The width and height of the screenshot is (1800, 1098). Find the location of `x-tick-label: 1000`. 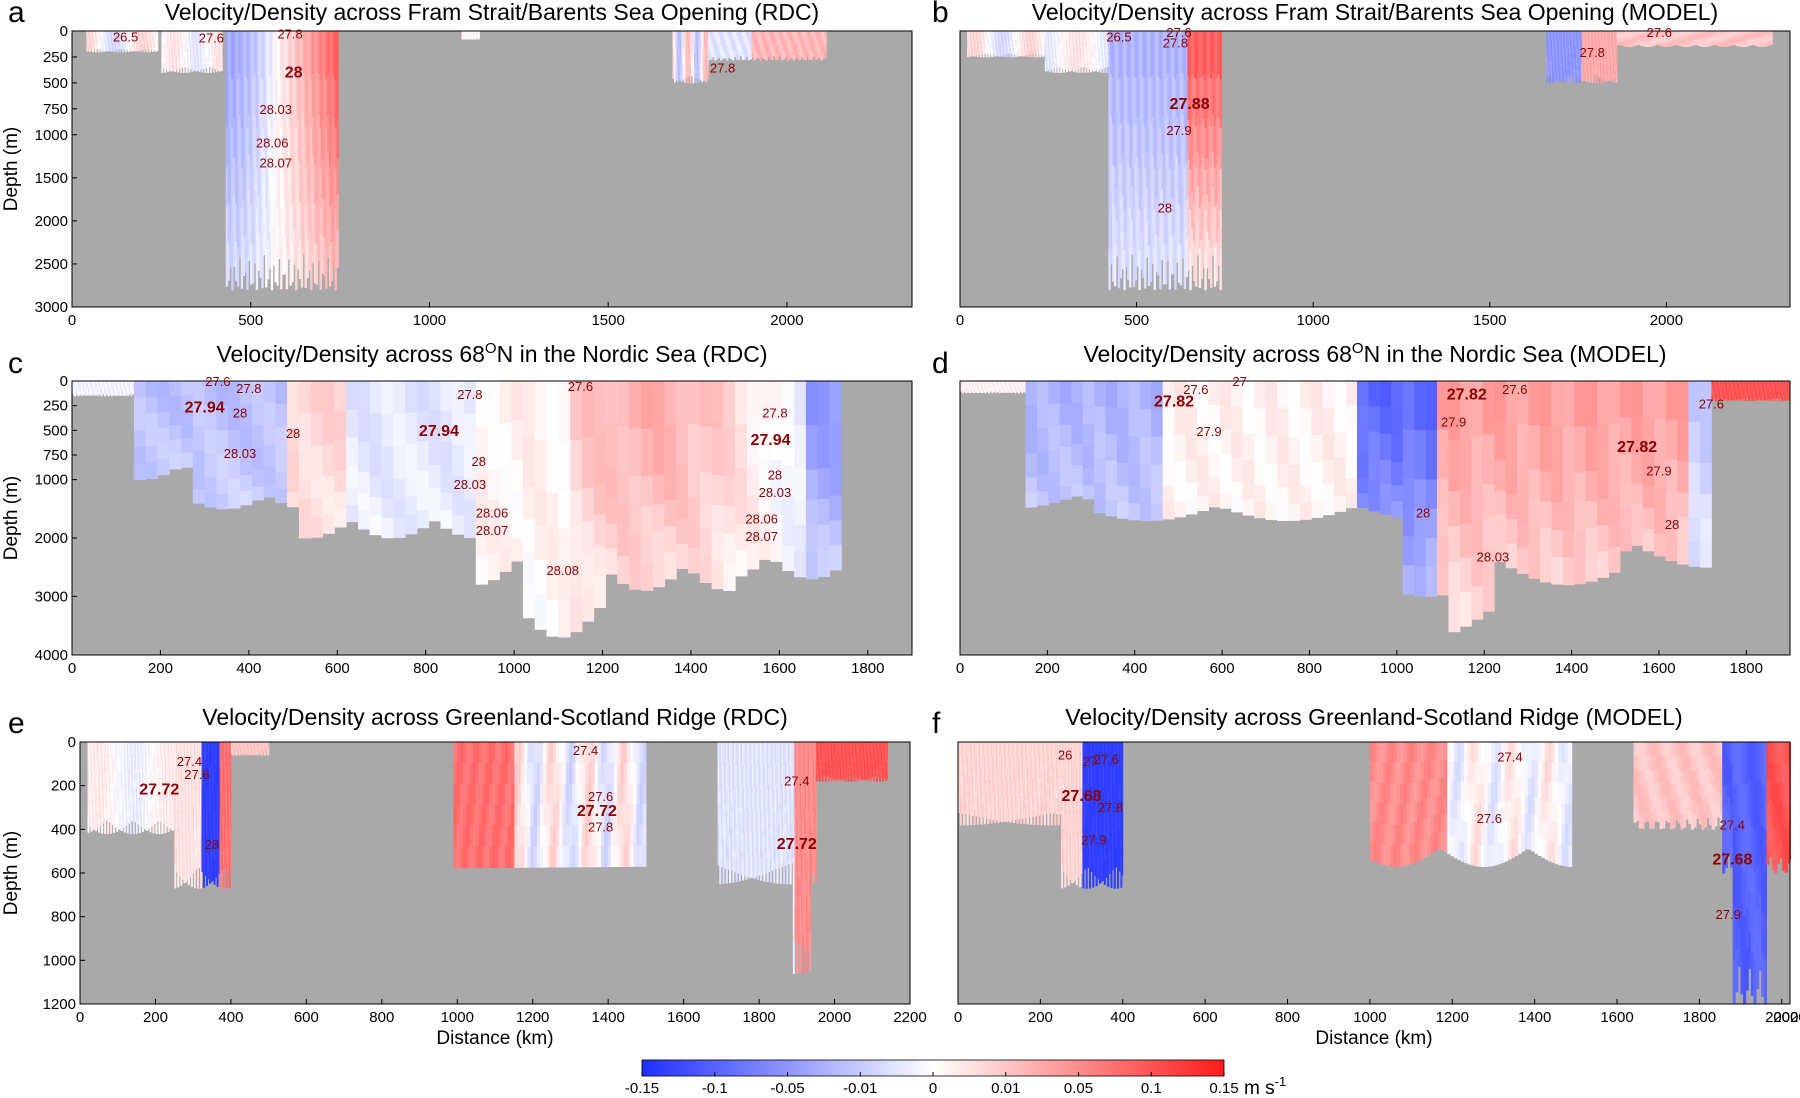

x-tick-label: 1000 is located at coordinates (1313, 320).